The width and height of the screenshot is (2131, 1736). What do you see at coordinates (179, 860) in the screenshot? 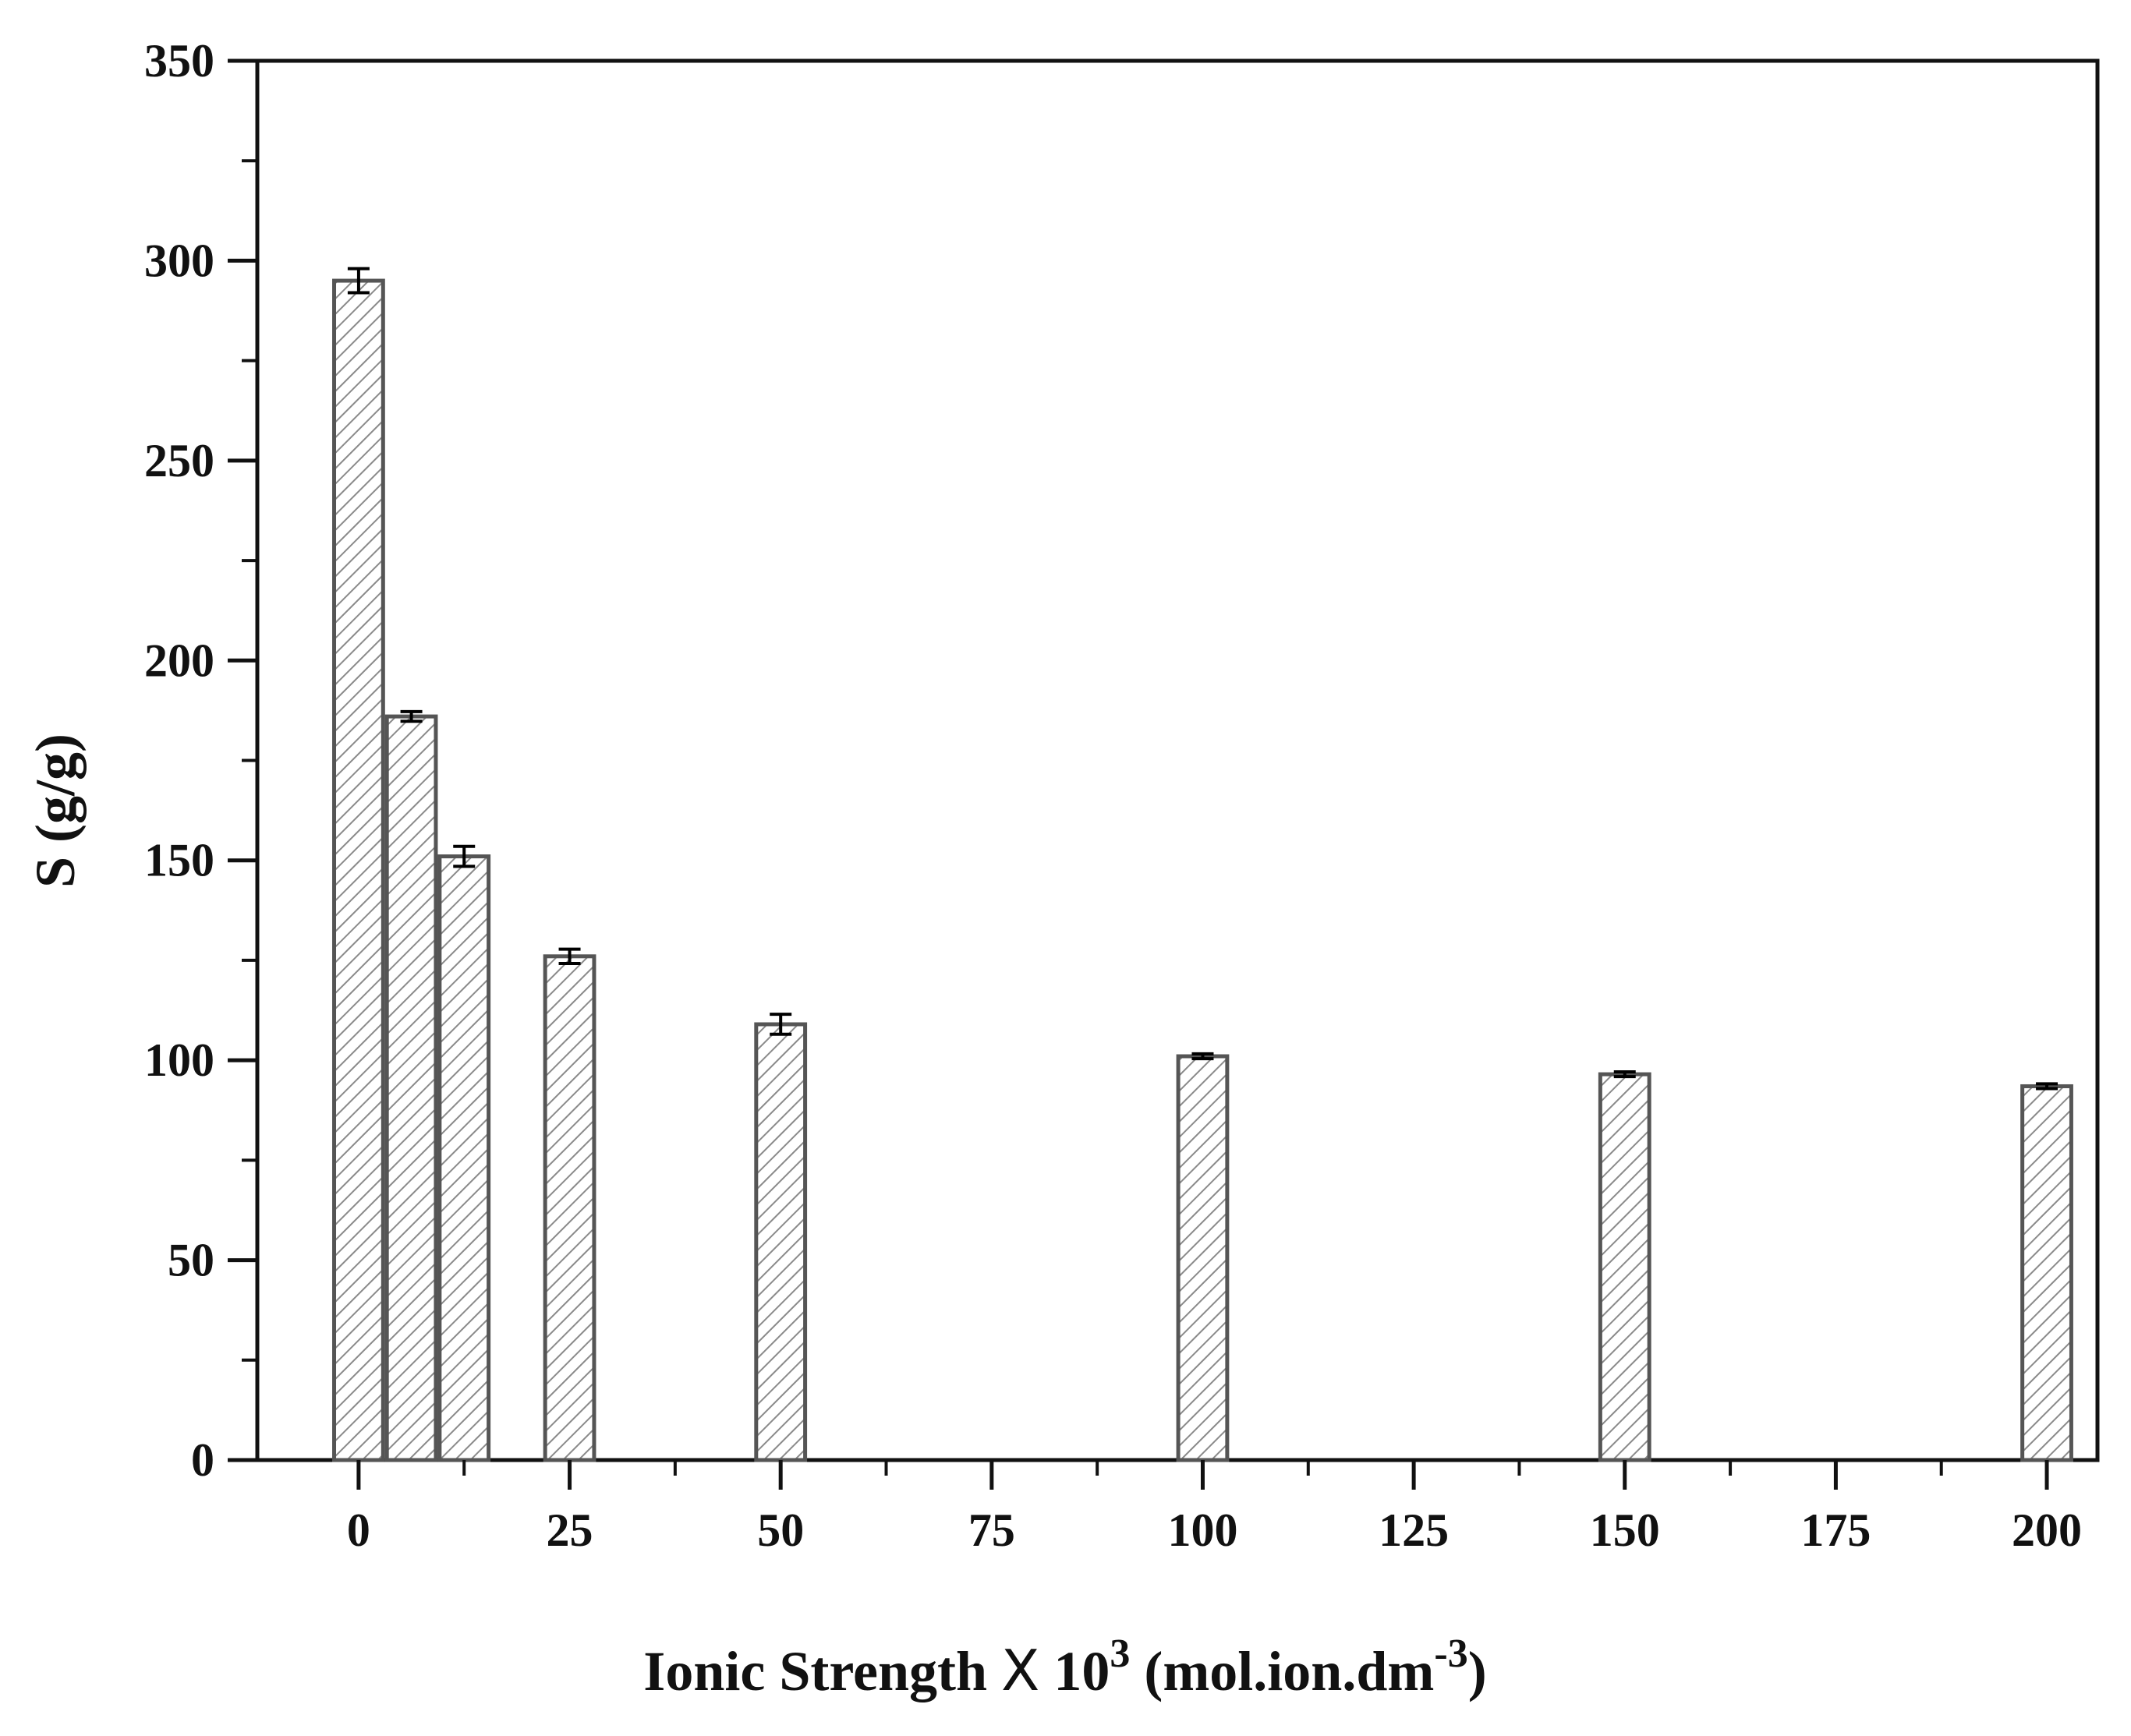
I see `y-tick-label: 150` at bounding box center [179, 860].